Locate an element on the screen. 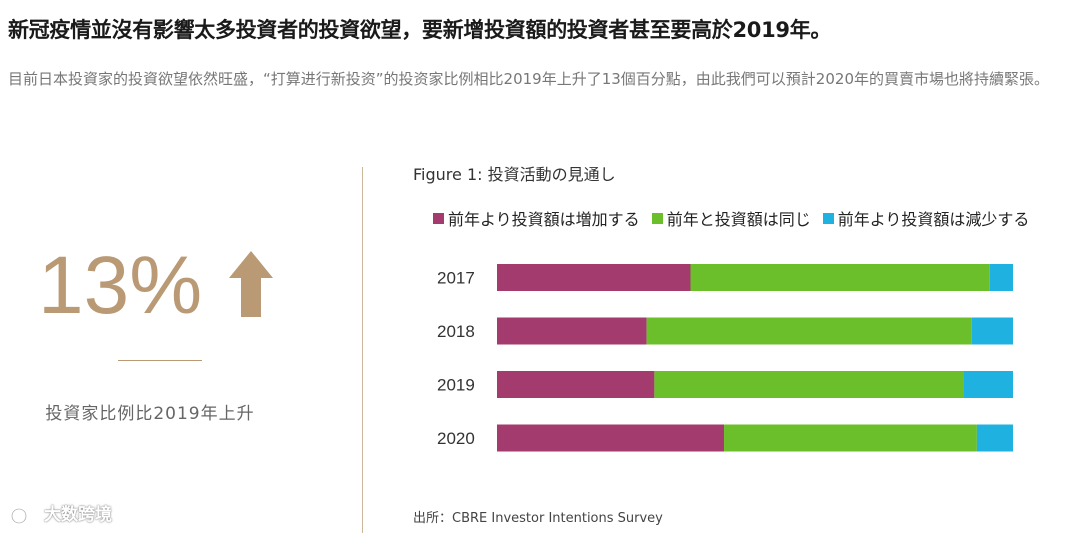  chart-legend: 前年より投資額は増加する 前年と投資額は同じ 前年より投資額は減少する is located at coordinates (737, 218).